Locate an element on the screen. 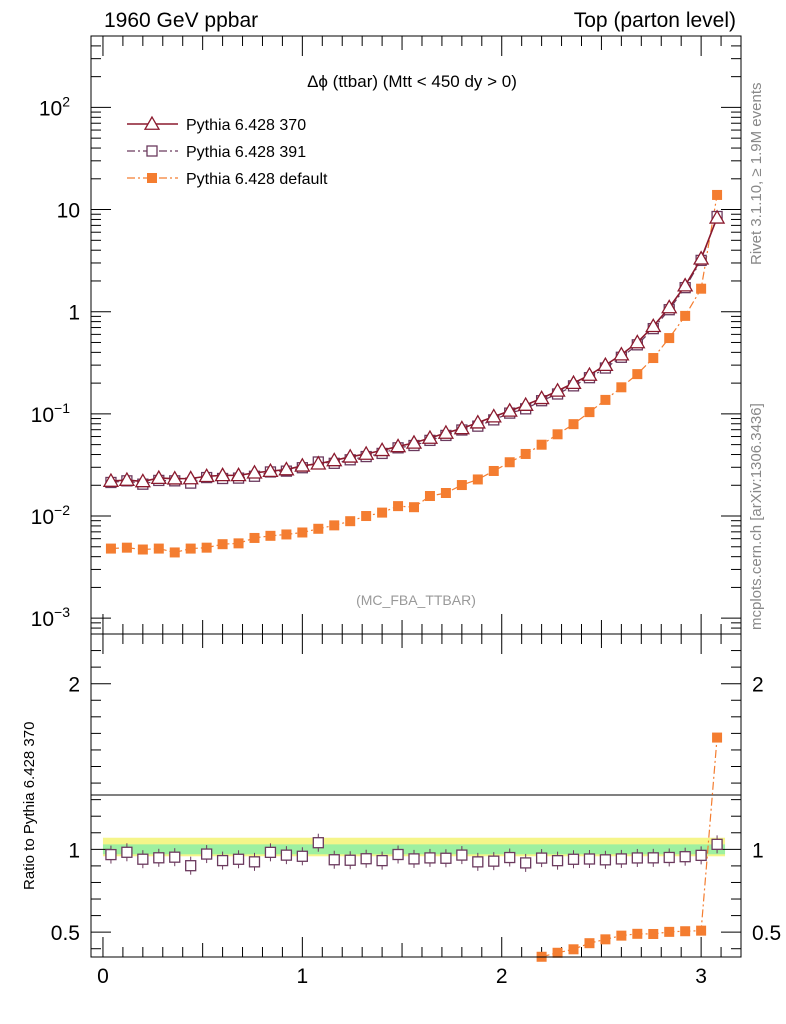  x-tick-label: 1 is located at coordinates (303, 976).